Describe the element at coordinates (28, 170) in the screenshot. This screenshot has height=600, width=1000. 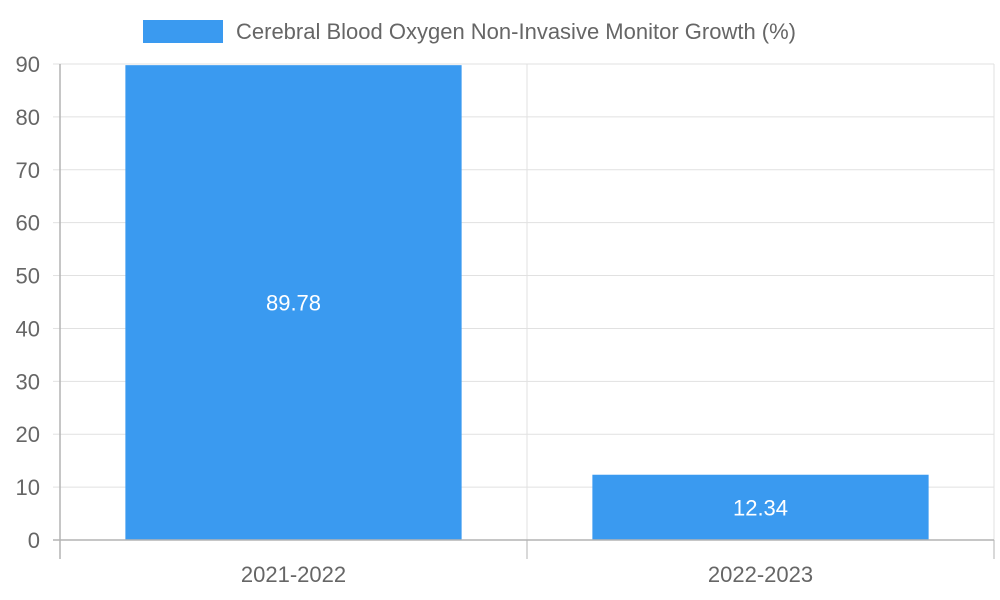
I see `y-tick-label: 70` at that location.